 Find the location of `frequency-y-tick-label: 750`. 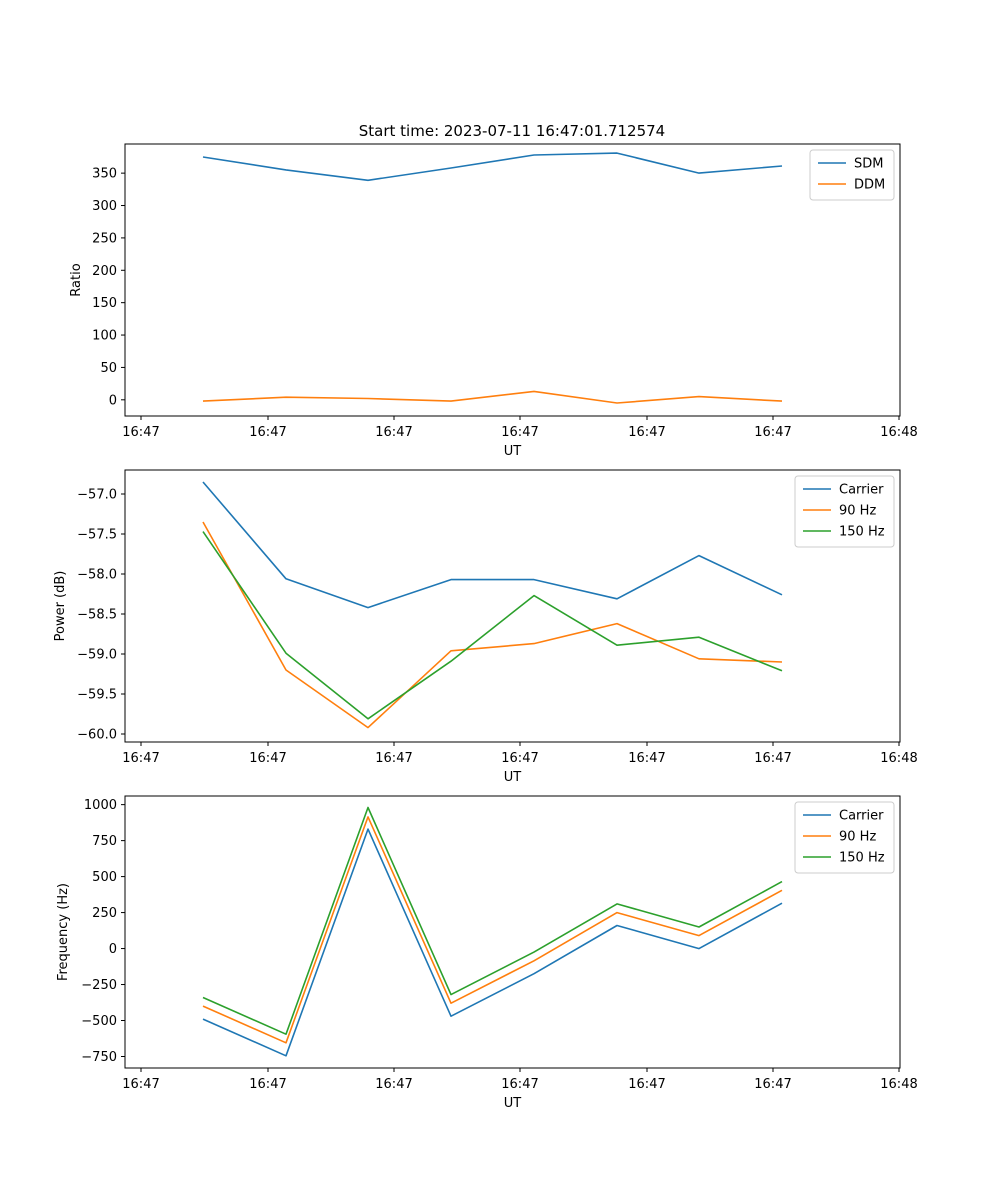

frequency-y-tick-label: 750 is located at coordinates (104, 841).